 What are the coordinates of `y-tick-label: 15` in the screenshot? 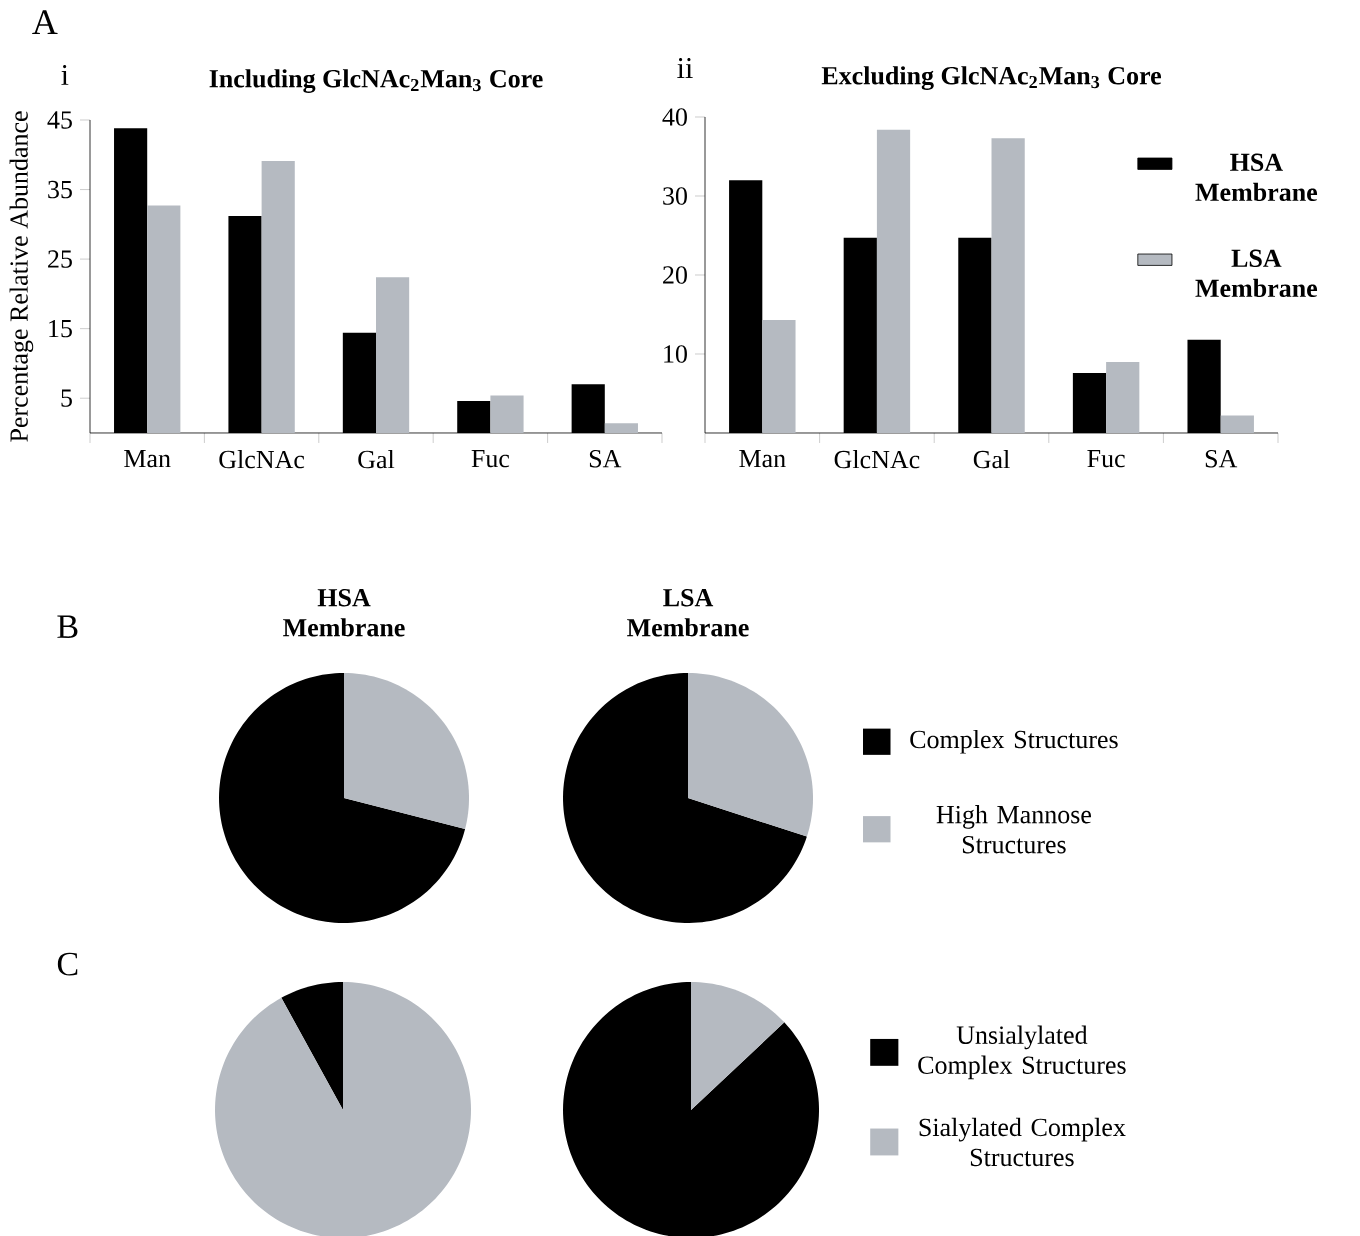 It's located at (60, 328).